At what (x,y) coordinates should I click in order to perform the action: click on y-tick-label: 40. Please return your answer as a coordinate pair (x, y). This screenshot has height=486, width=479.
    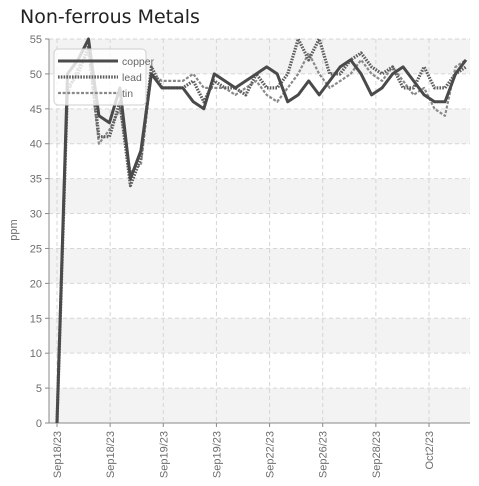
    Looking at the image, I should click on (36, 145).